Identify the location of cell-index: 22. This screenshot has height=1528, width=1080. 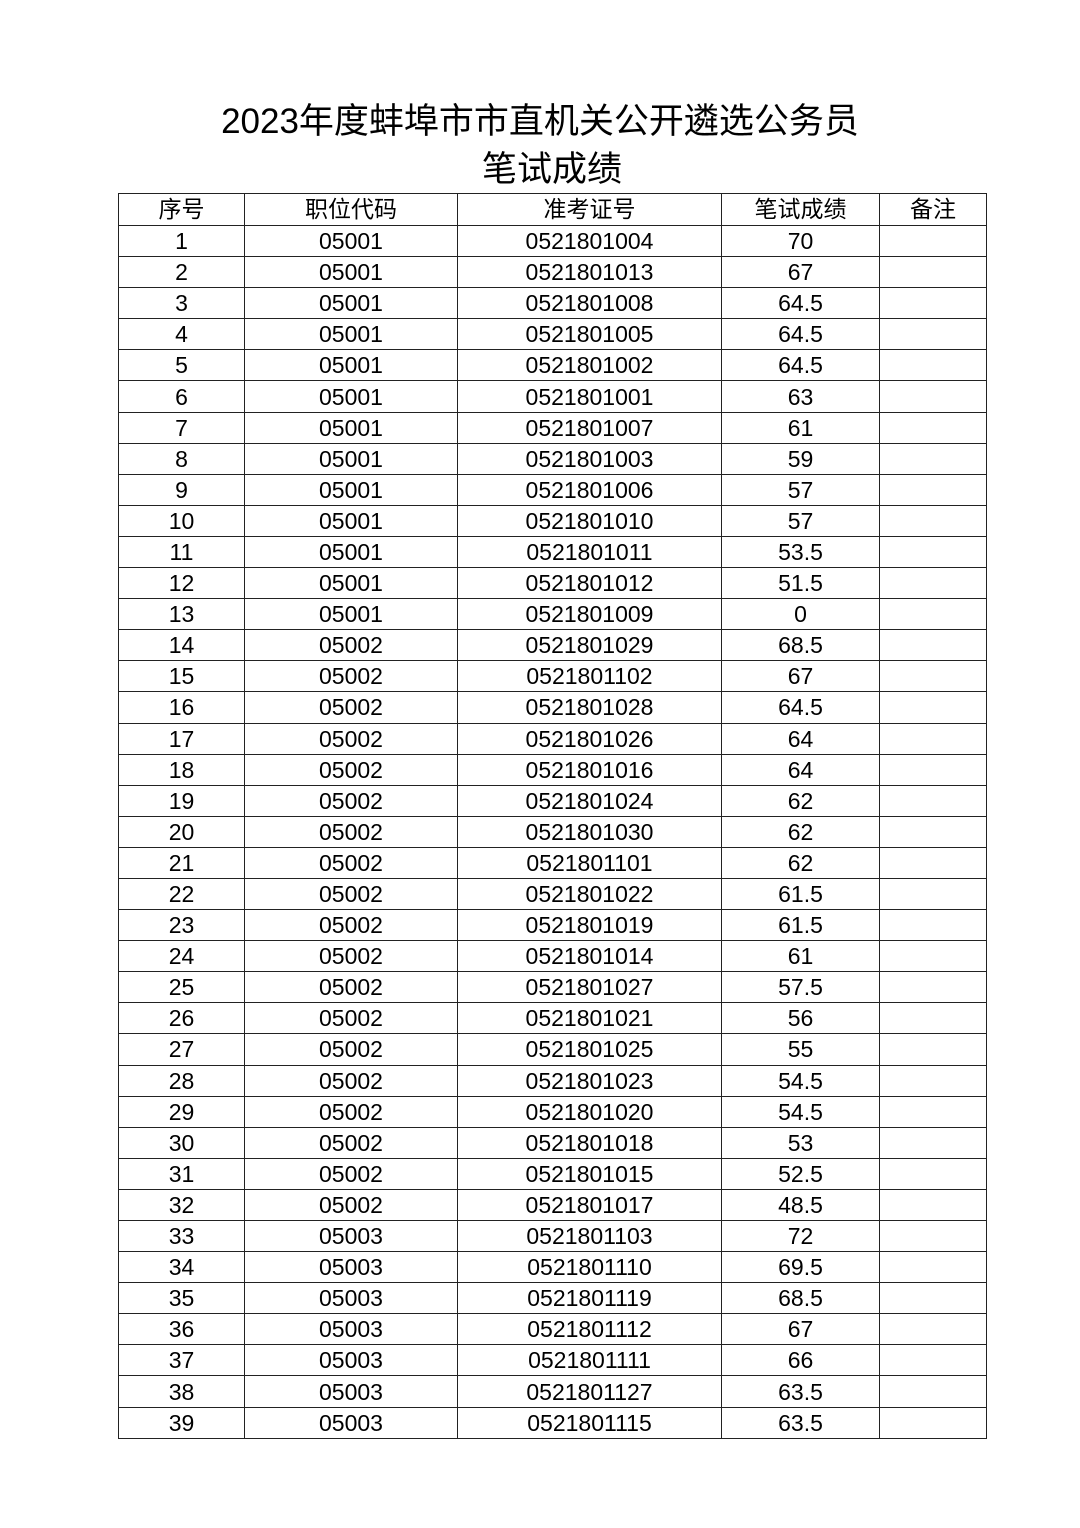
(181, 894).